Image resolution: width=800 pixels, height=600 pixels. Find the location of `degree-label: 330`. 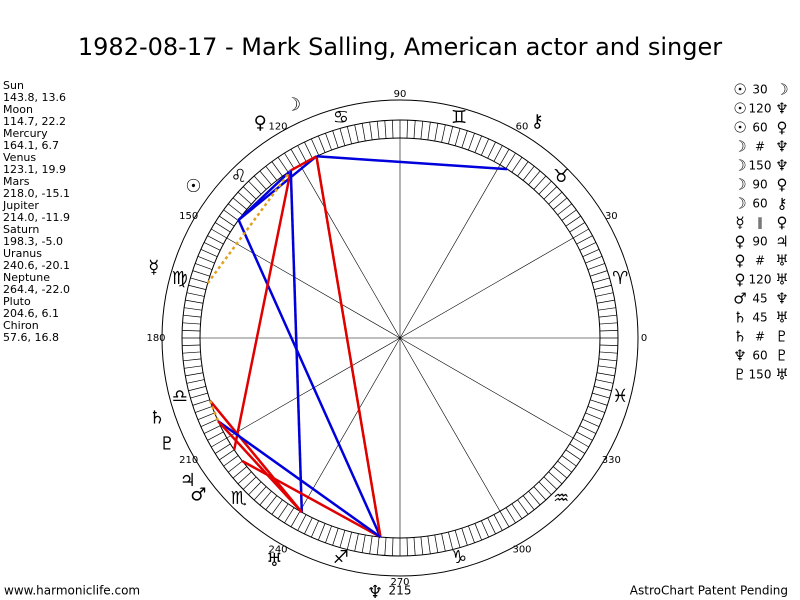

degree-label: 330 is located at coordinates (611, 460).